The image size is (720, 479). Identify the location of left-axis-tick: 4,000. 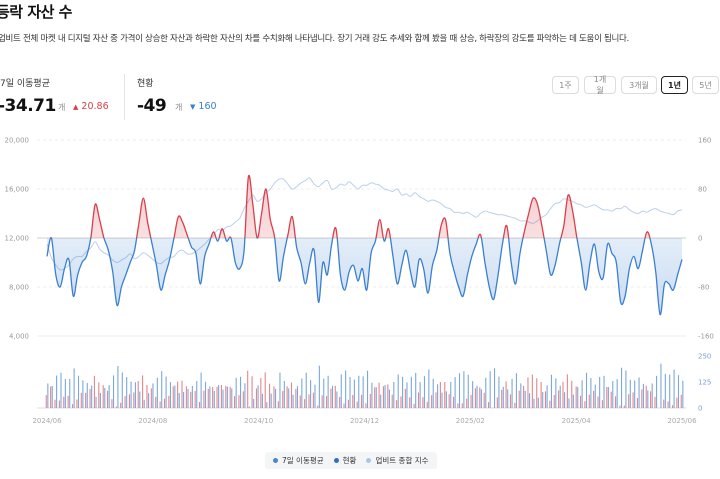
(19, 337).